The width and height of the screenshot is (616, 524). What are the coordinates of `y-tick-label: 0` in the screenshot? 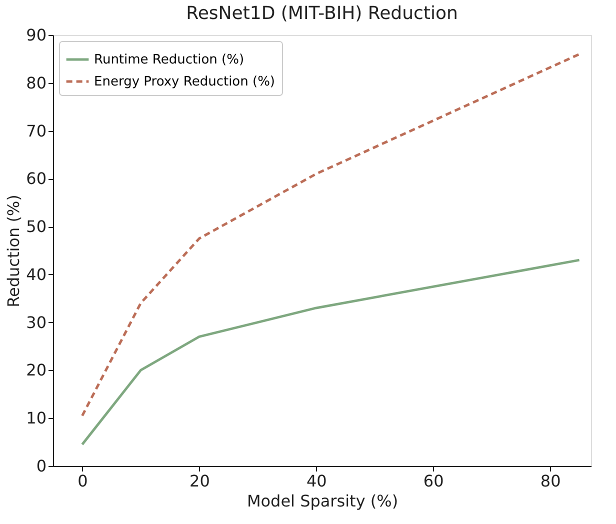 It's located at (41, 466).